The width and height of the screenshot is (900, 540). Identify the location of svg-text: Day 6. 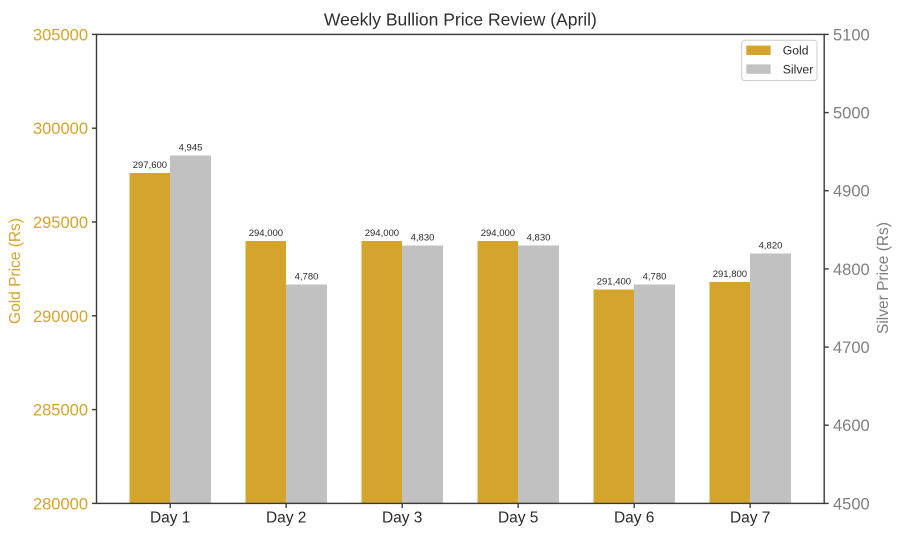
(634, 517).